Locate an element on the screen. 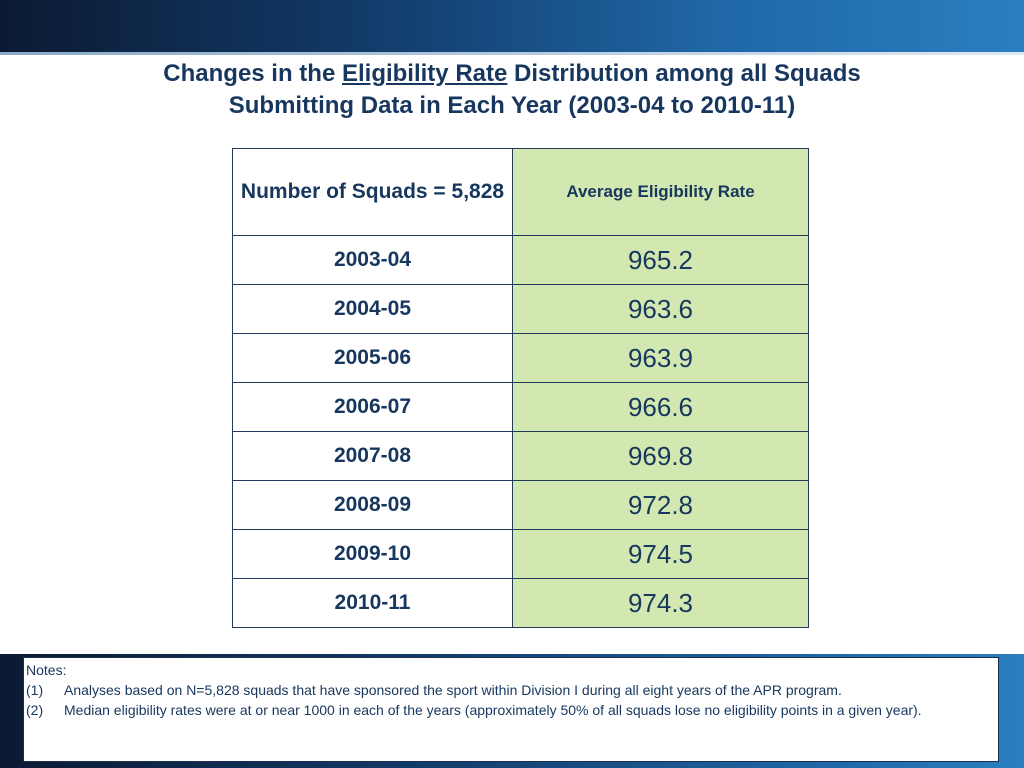 Image resolution: width=1024 pixels, height=768 pixels. rate-cell: 966.6 is located at coordinates (660, 407).